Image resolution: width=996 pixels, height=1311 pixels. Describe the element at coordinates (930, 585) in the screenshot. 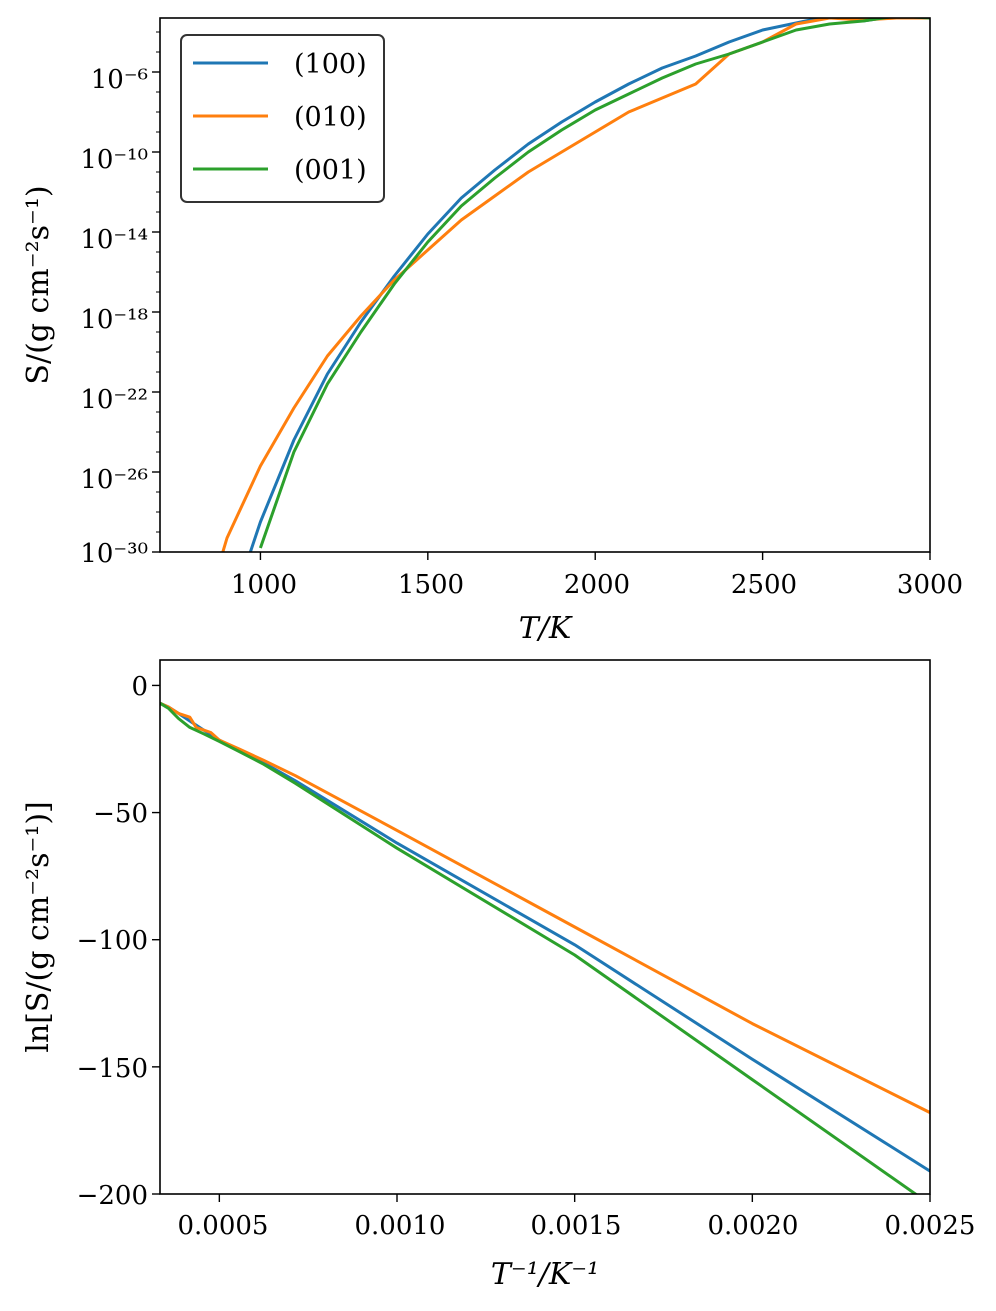

I see `top-x-tick-label: 3000` at that location.